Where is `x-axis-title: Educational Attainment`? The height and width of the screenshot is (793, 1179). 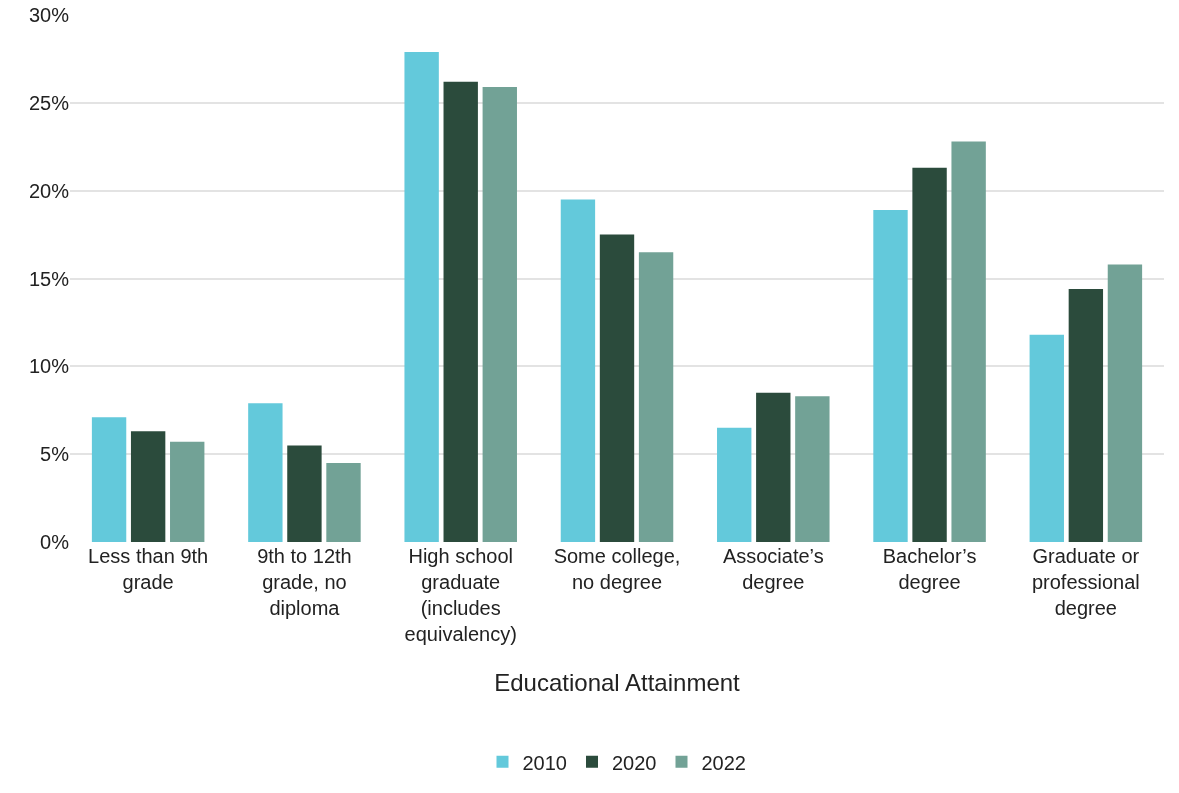
x-axis-title: Educational Attainment is located at coordinates (617, 683).